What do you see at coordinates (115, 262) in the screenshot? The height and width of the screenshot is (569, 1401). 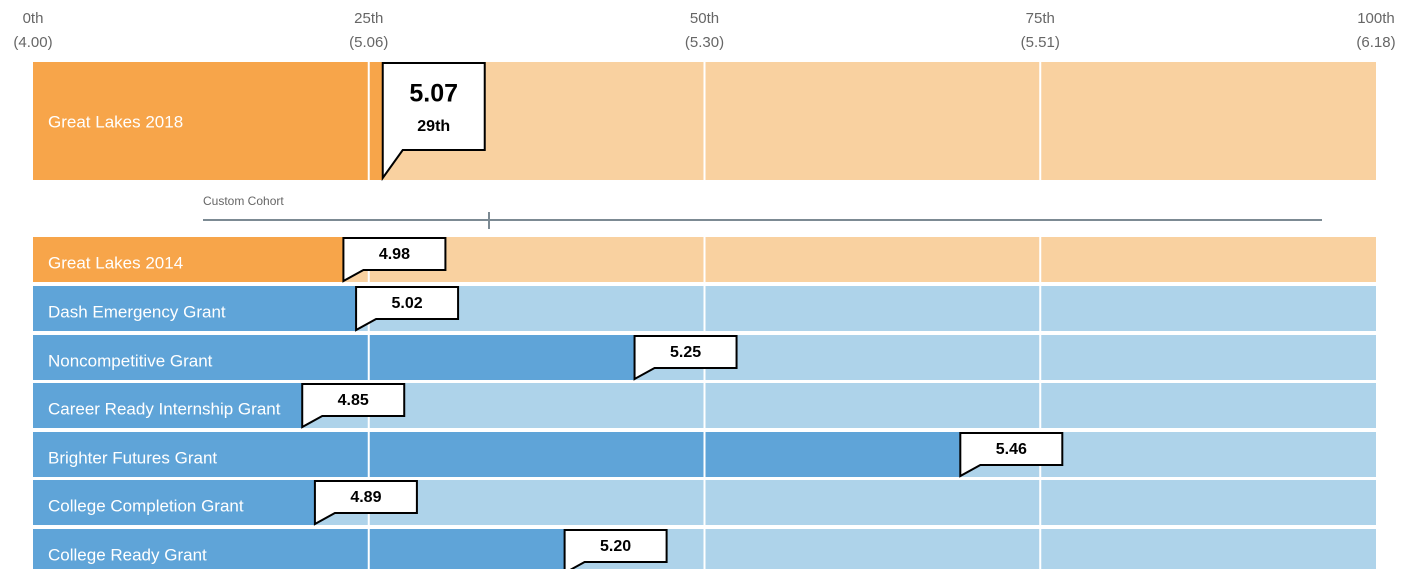 I see `row-label: Great Lakes 2014` at bounding box center [115, 262].